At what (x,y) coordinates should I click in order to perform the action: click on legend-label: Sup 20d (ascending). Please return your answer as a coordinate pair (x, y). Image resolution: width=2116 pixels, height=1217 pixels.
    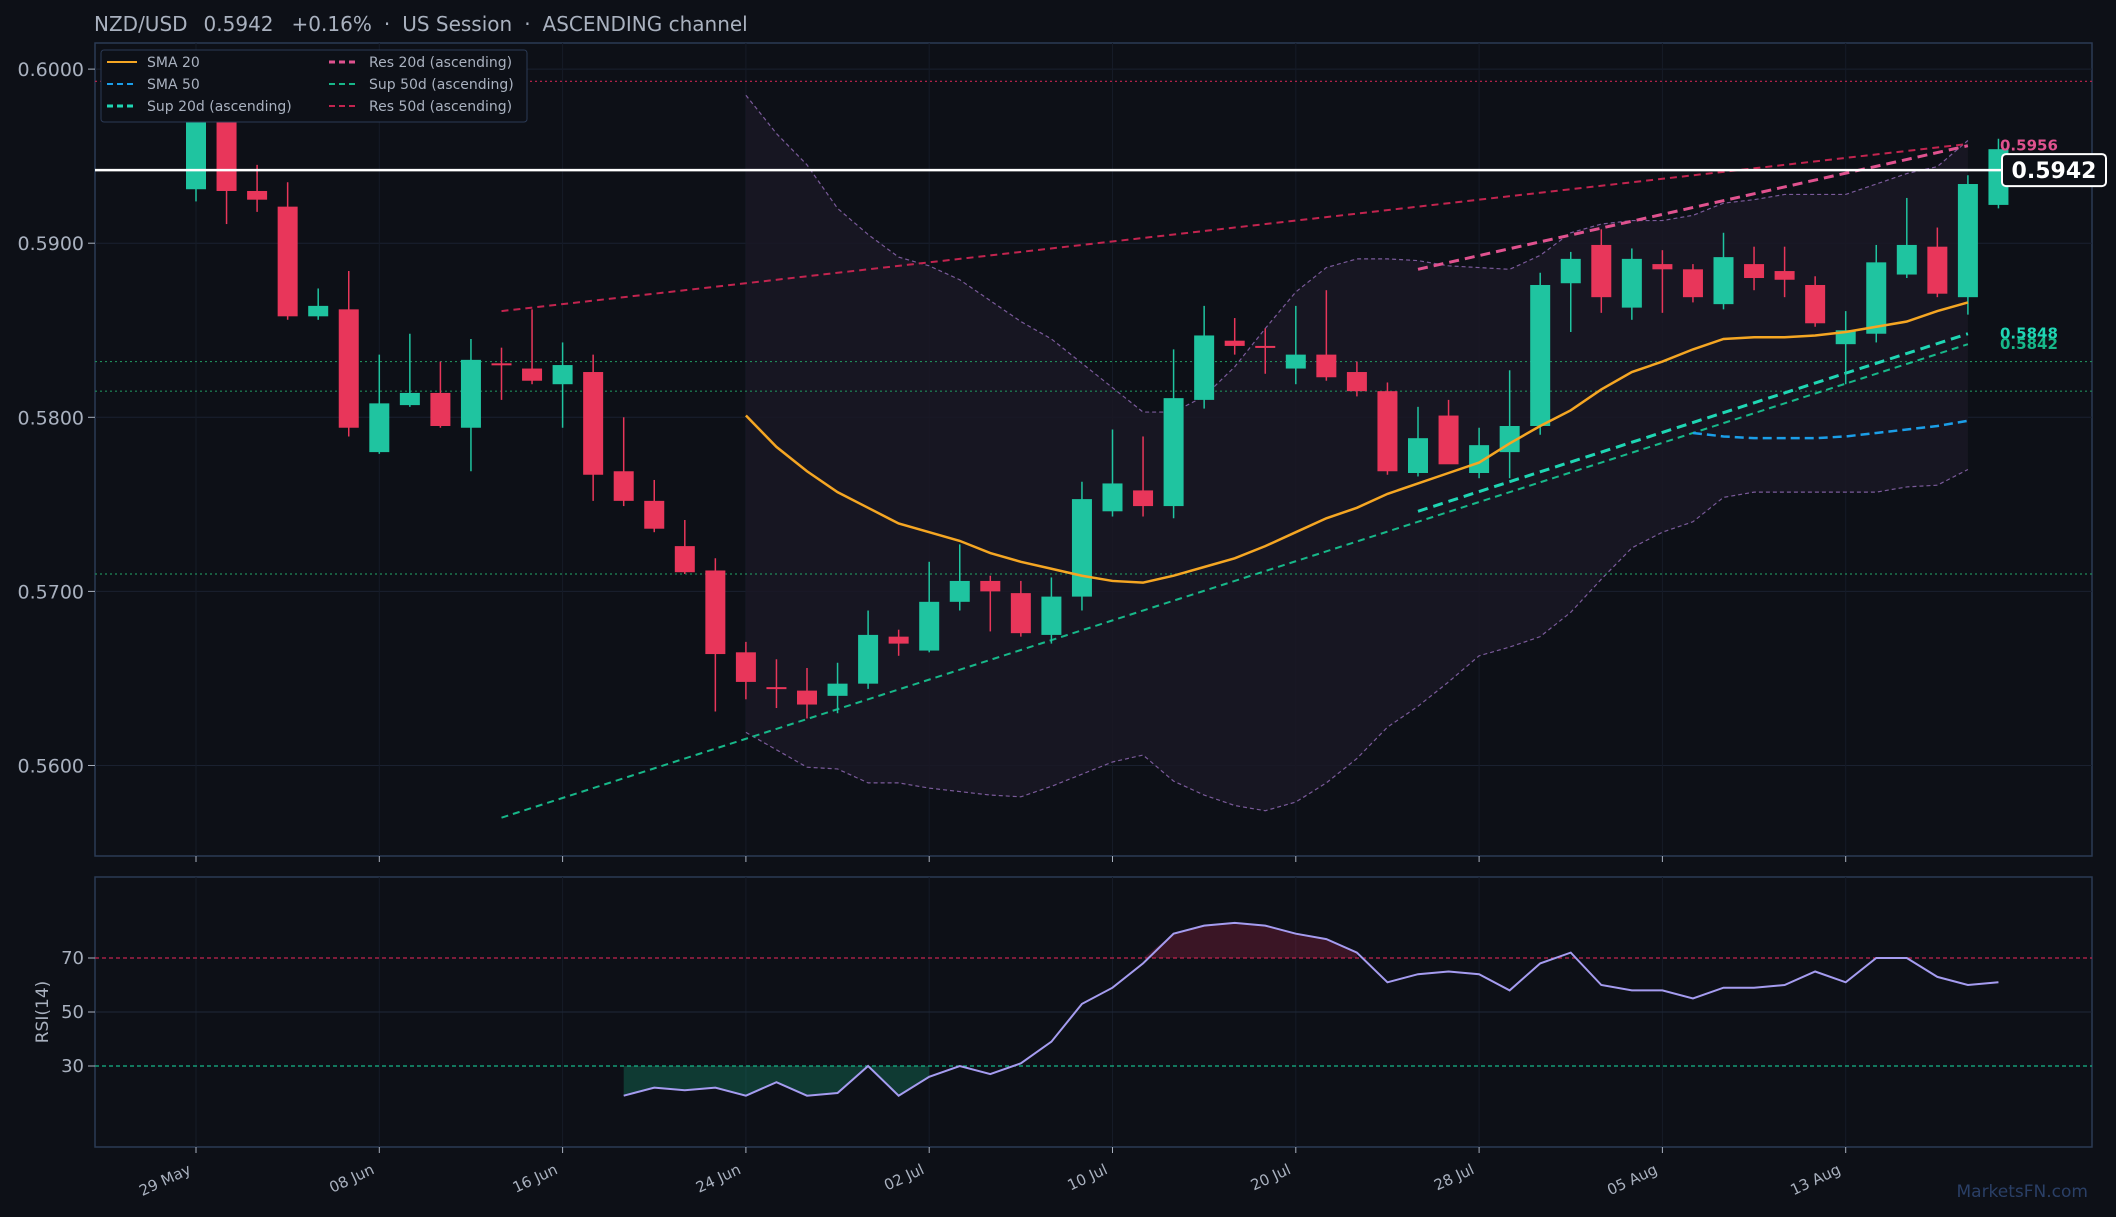
    Looking at the image, I should click on (219, 107).